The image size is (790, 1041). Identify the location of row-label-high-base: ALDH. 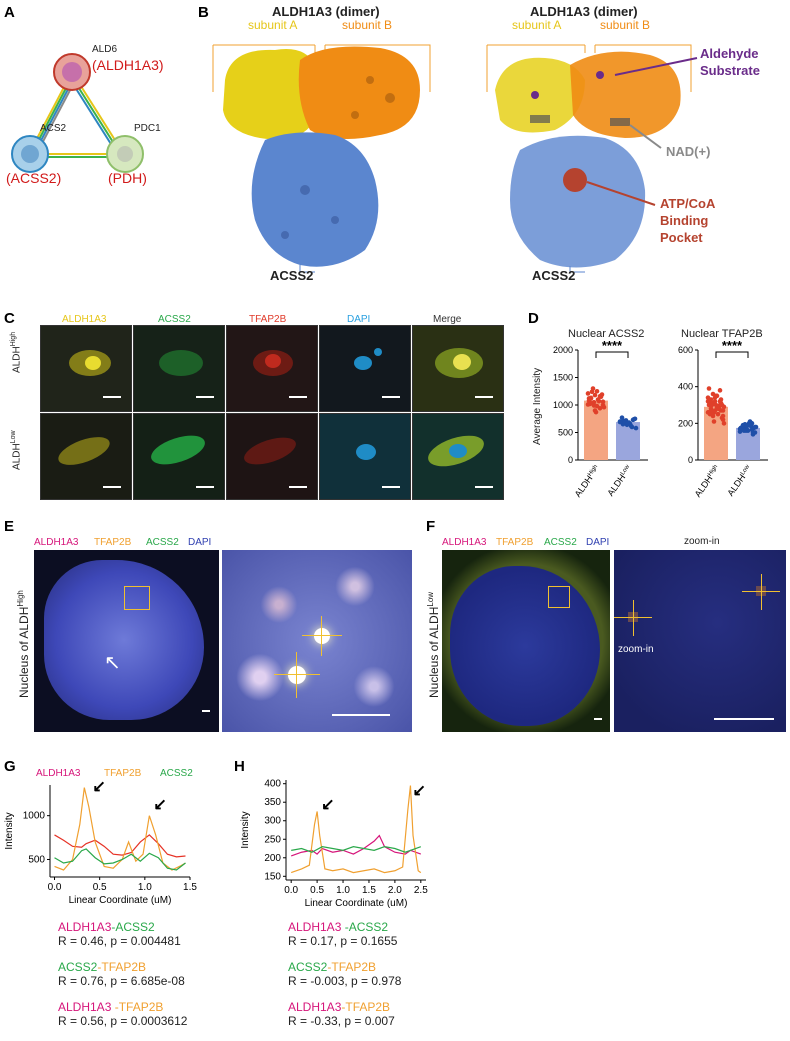
(17, 359).